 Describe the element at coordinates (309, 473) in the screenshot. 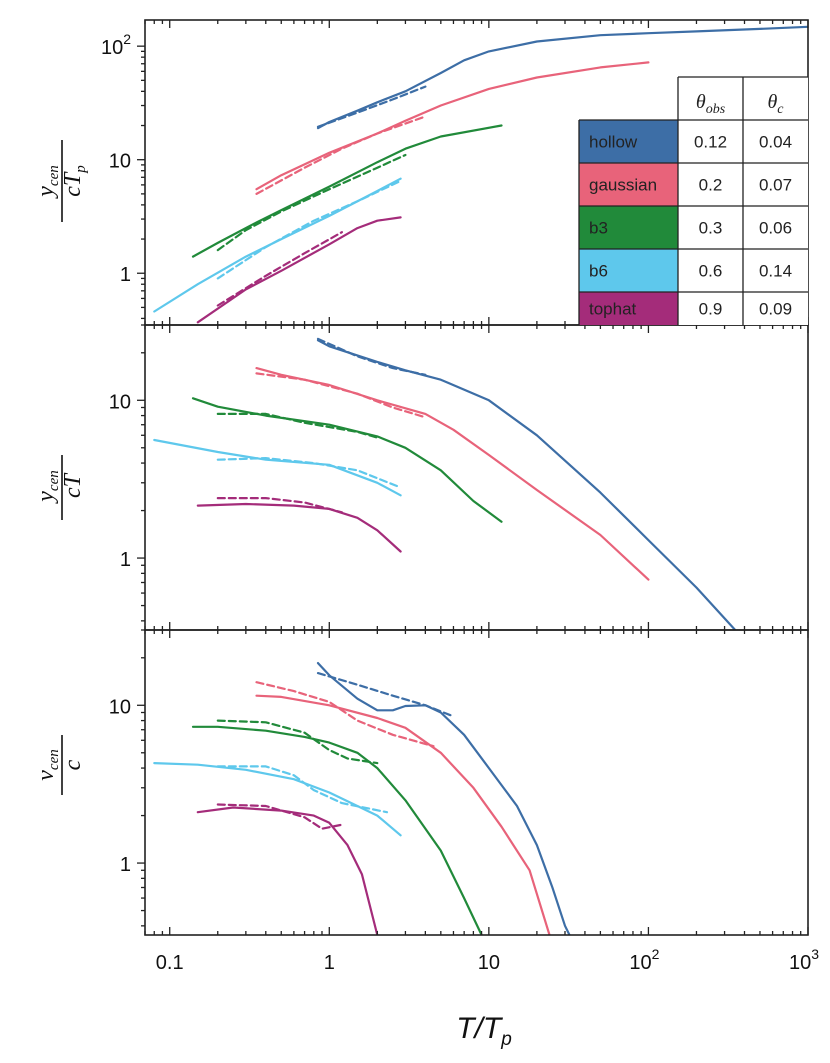

I see `middle-series-b6-dashed` at that location.